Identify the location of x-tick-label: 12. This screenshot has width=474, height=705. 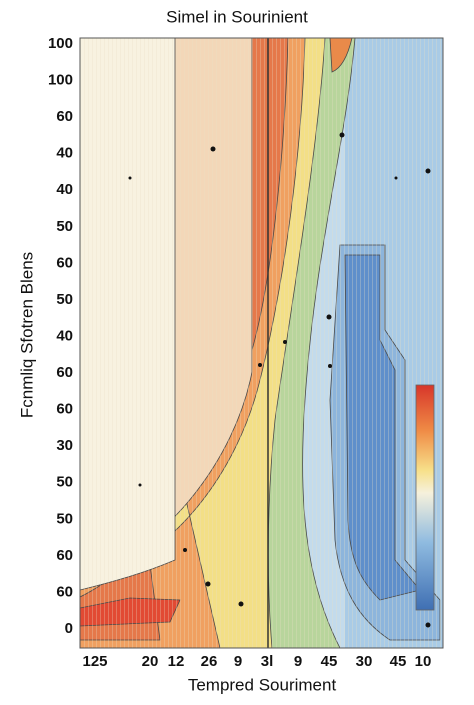
(176, 661).